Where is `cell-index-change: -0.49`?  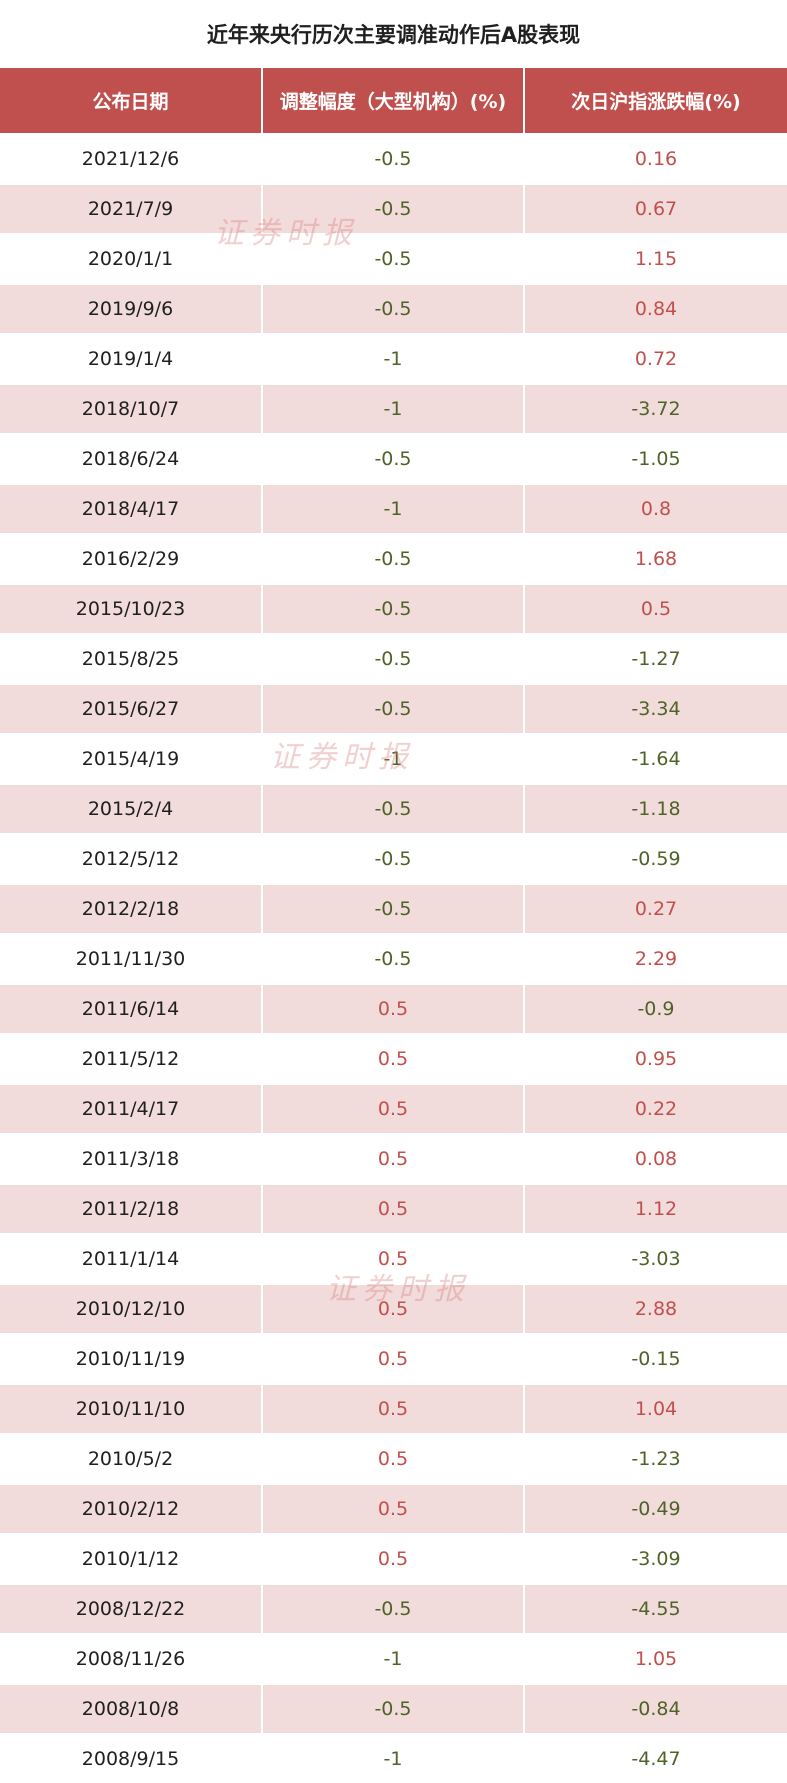 cell-index-change: -0.49 is located at coordinates (655, 1508).